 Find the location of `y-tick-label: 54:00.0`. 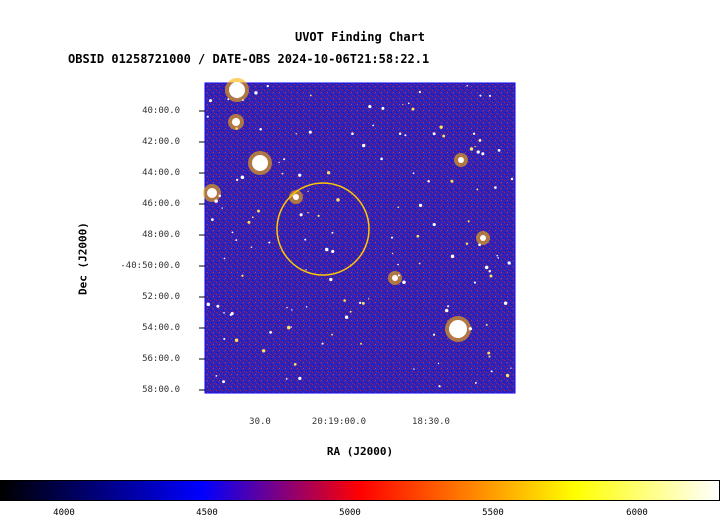

y-tick-label: 54:00.0 is located at coordinates (161, 328).